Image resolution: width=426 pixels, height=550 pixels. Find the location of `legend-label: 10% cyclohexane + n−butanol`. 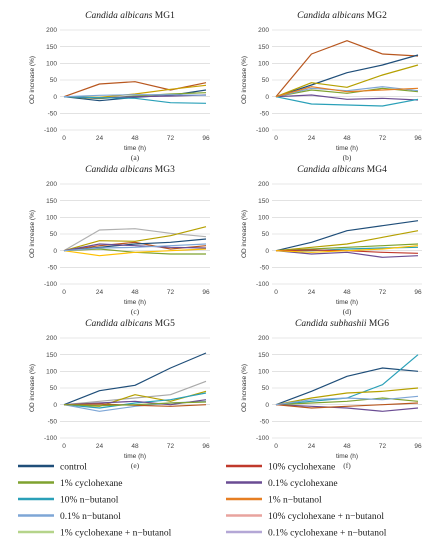

legend-label: 10% cyclohexane + n−butanol is located at coordinates (326, 517).